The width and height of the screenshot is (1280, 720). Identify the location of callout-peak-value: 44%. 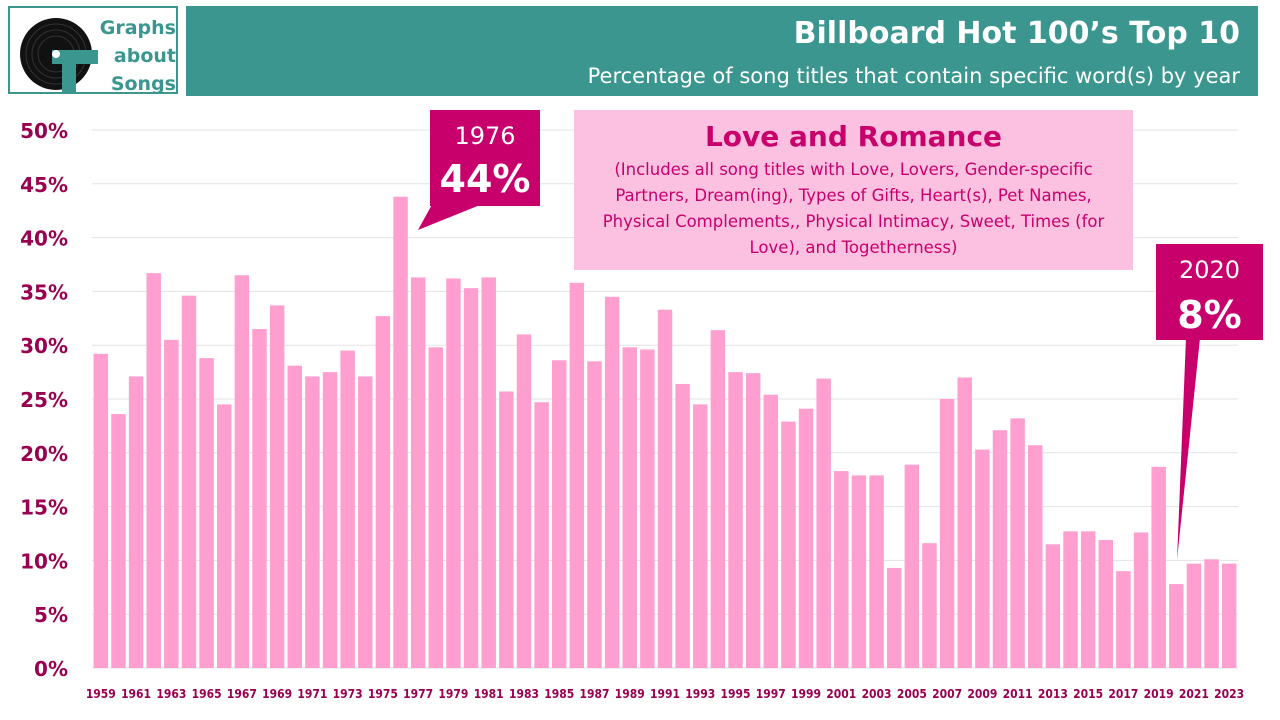
(485, 179).